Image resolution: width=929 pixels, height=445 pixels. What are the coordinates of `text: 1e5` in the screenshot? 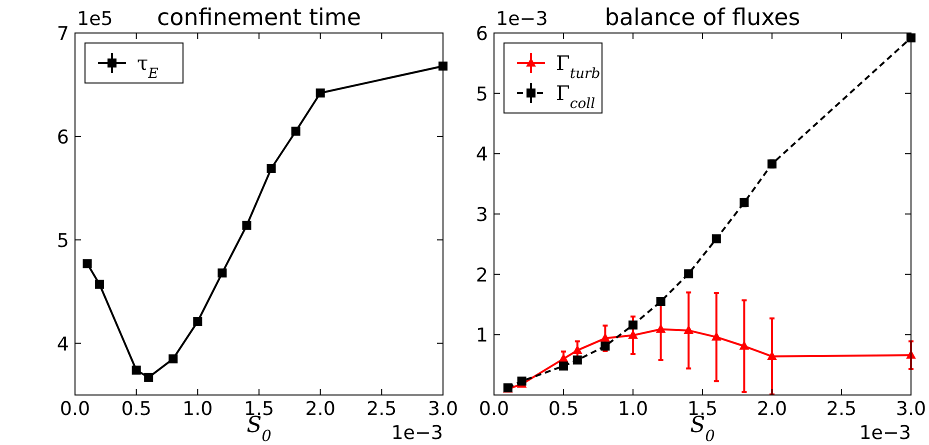 It's located at (95, 19).